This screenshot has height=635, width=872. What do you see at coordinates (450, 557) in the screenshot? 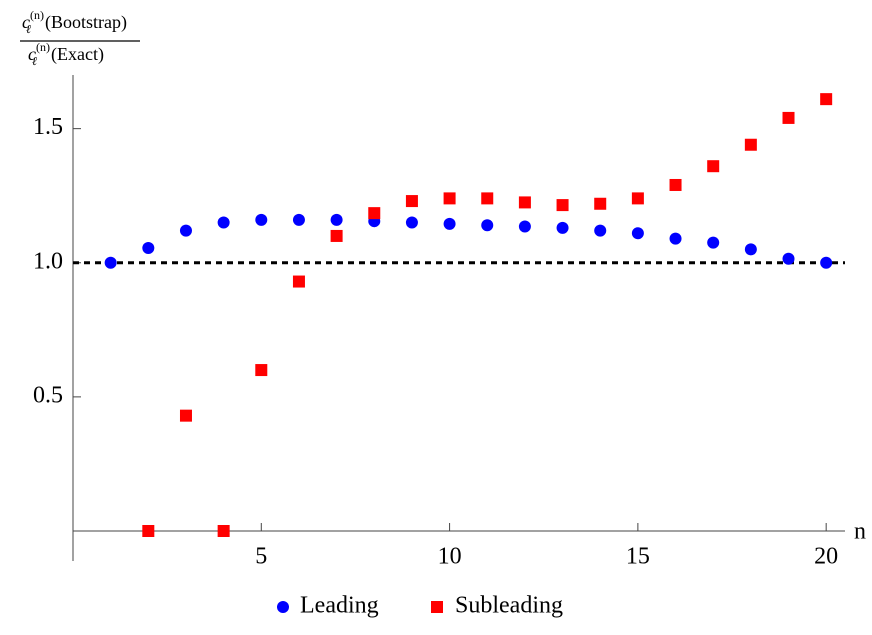
I see `x-tick-label: 10` at bounding box center [450, 557].